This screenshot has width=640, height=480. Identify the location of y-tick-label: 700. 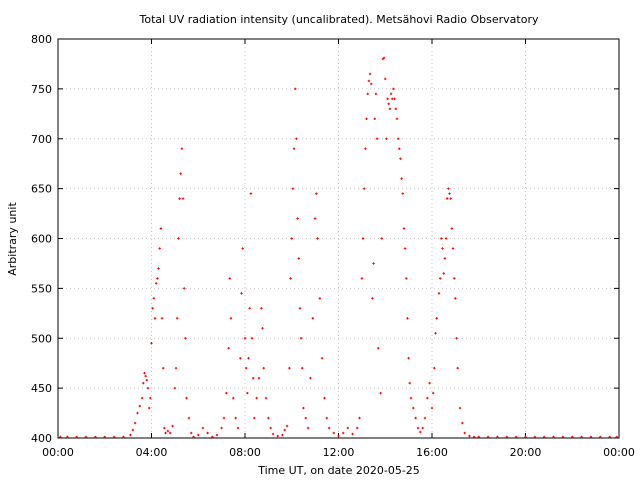
(41, 139).